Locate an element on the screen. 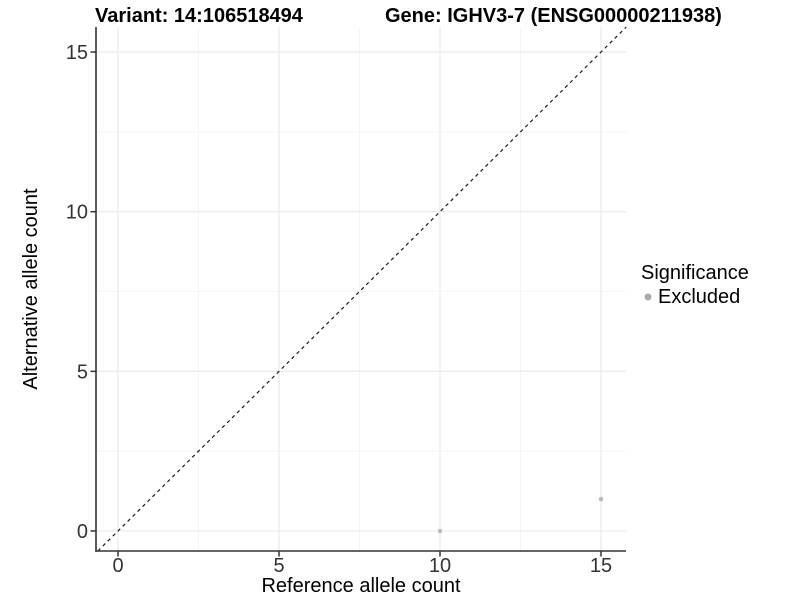 This screenshot has width=800, height=600. legend-item-excluded: Excluded is located at coordinates (695, 297).